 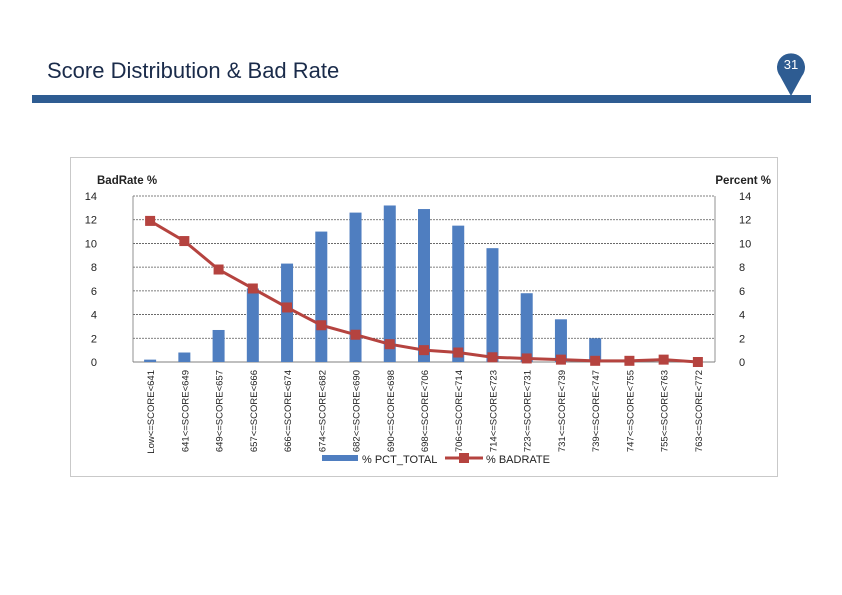 What do you see at coordinates (742, 316) in the screenshot?
I see `right-tick-label: 4` at bounding box center [742, 316].